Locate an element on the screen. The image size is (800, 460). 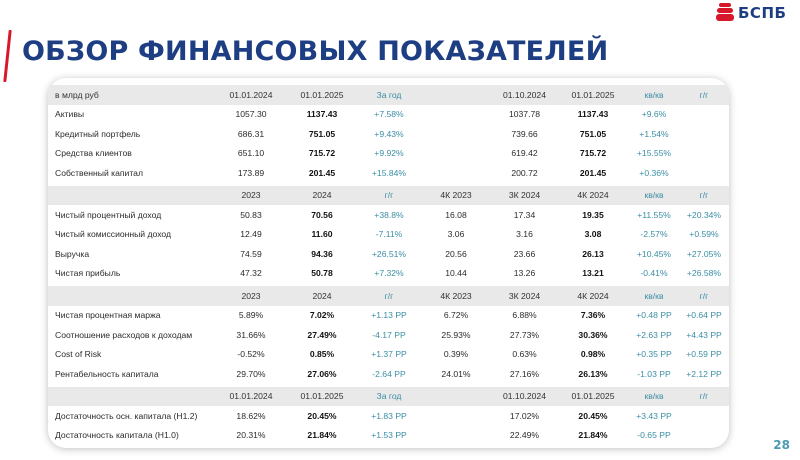
table-cell: +1.13 PP is located at coordinates (389, 315).